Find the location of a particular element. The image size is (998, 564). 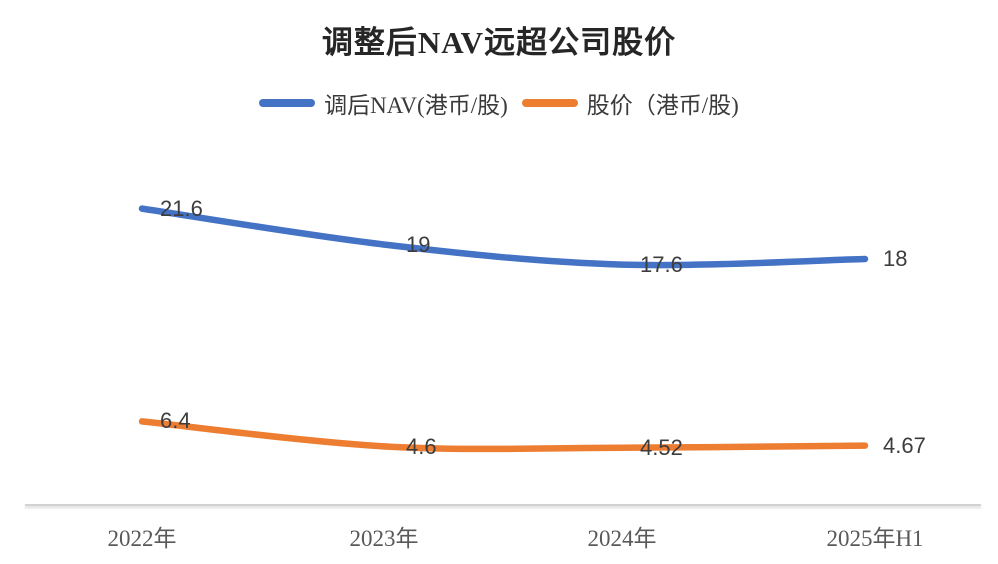

data-label-series0-point2: 17.6 is located at coordinates (661, 264).